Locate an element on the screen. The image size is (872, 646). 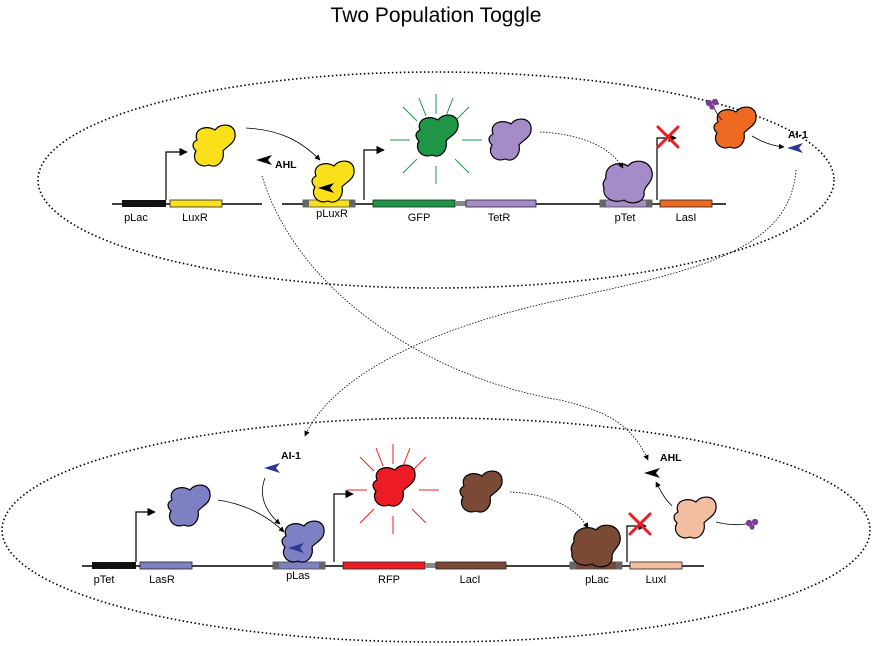
lasi-label: LasI is located at coordinates (686, 218).